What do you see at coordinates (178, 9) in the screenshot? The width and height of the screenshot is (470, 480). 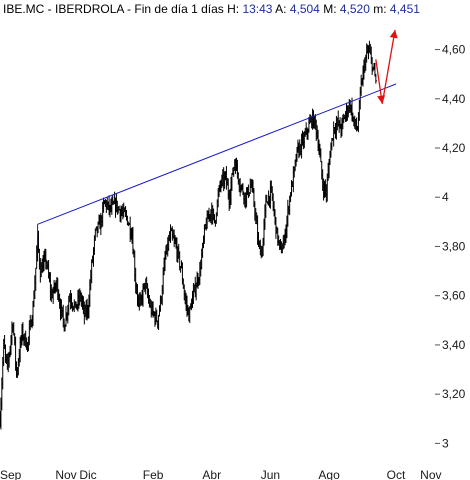 I see `header-interval: Fin de día 1 días` at bounding box center [178, 9].